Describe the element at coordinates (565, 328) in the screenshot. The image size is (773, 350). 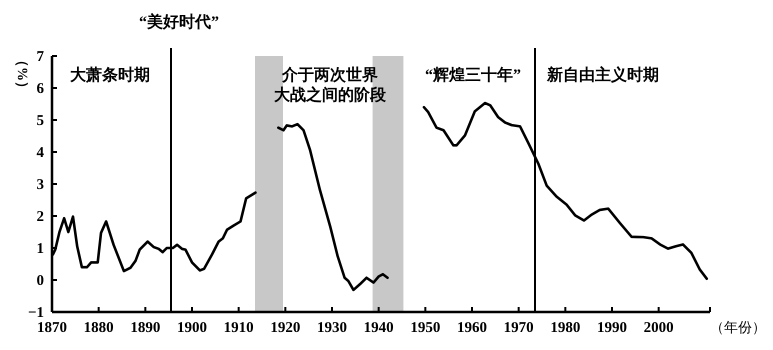
I see `x-tick-label: 1980` at that location.